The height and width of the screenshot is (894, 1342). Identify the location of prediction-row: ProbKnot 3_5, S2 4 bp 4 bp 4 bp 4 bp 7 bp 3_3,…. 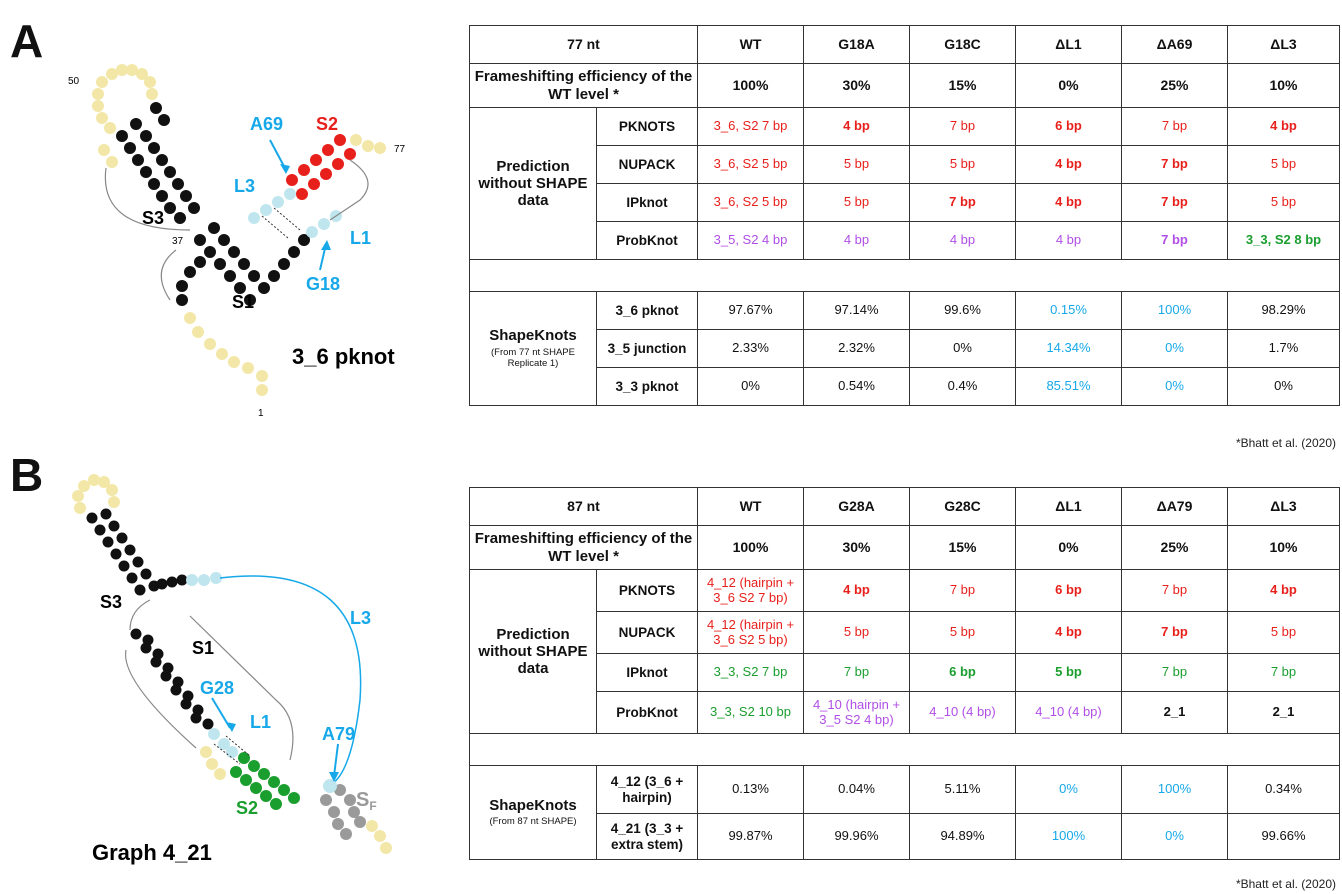
(905, 240).